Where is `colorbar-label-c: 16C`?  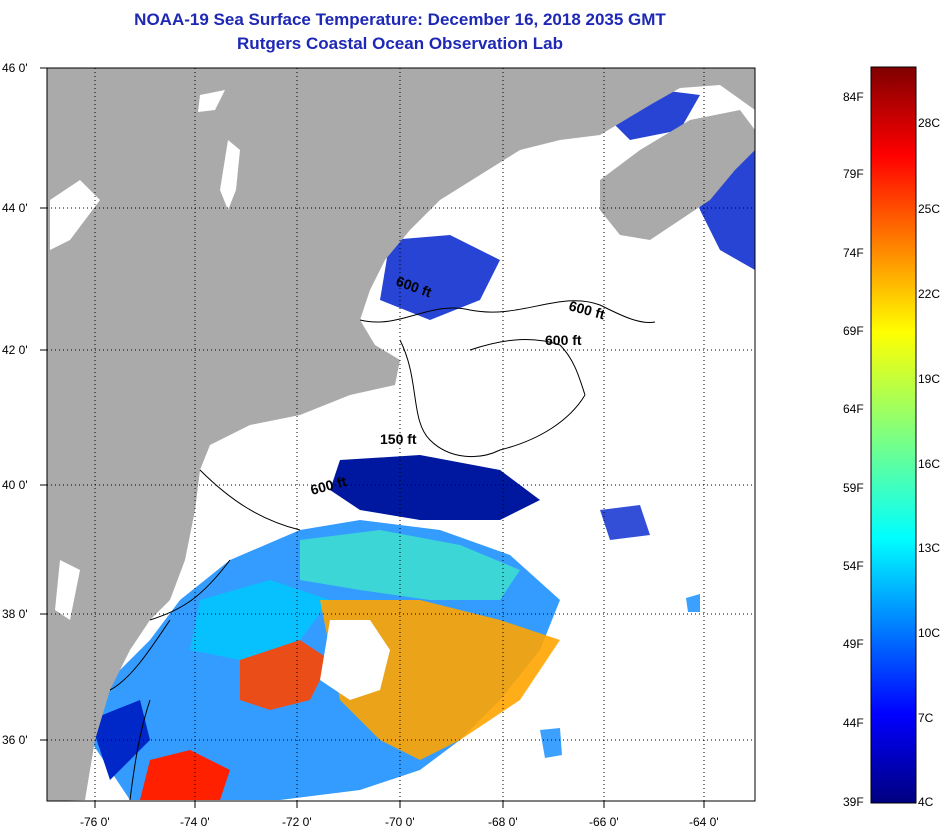 colorbar-label-c: 16C is located at coordinates (929, 464).